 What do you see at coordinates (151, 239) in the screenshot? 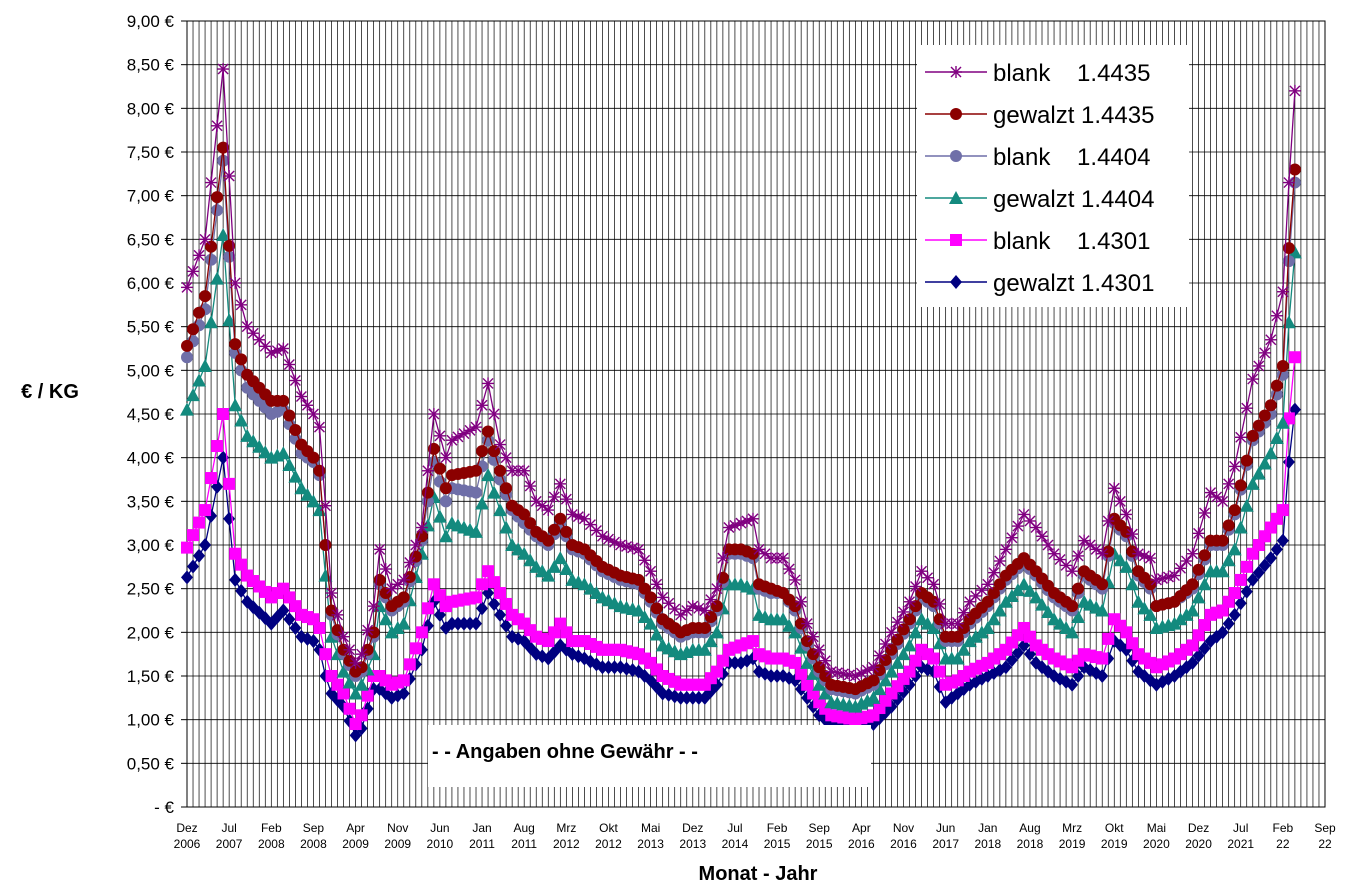
I see `y-tick-label: 6,50 €` at bounding box center [151, 239].